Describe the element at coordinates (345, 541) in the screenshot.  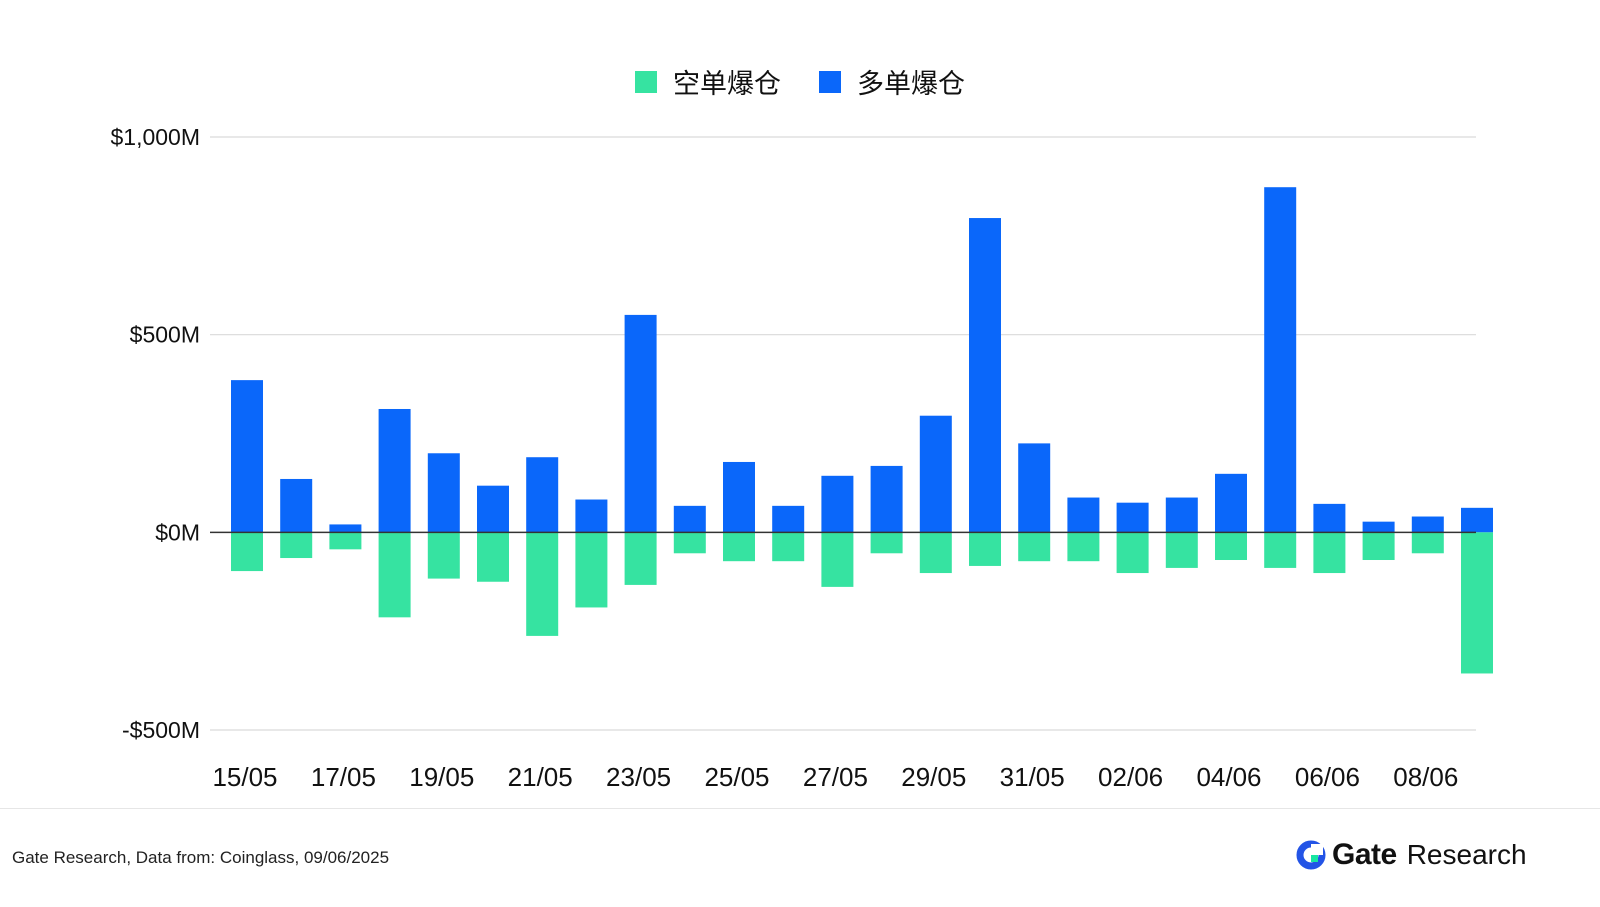
I see `bar-short-17/05` at that location.